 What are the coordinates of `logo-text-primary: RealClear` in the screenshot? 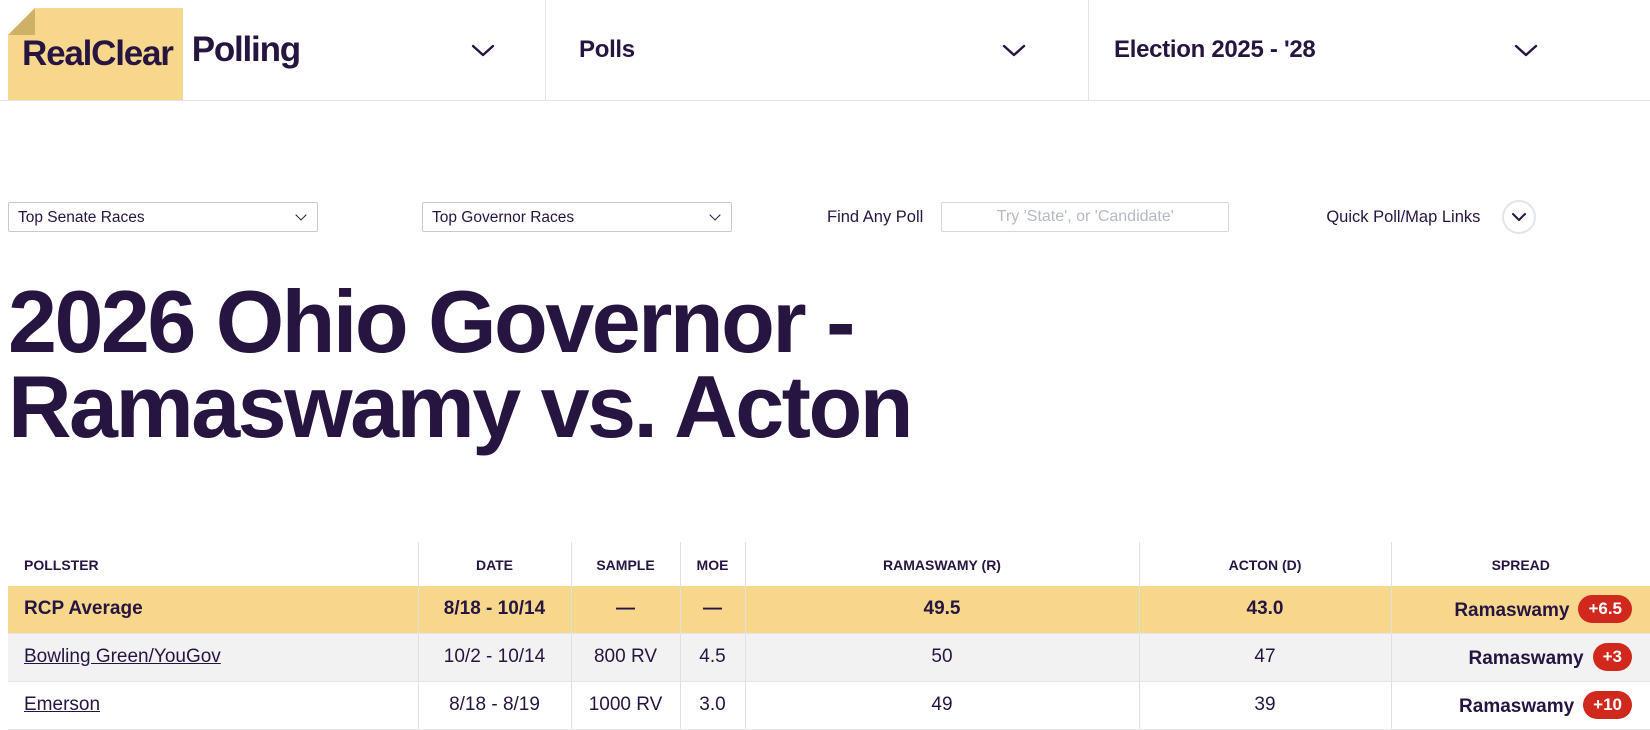 It's located at (98, 53).